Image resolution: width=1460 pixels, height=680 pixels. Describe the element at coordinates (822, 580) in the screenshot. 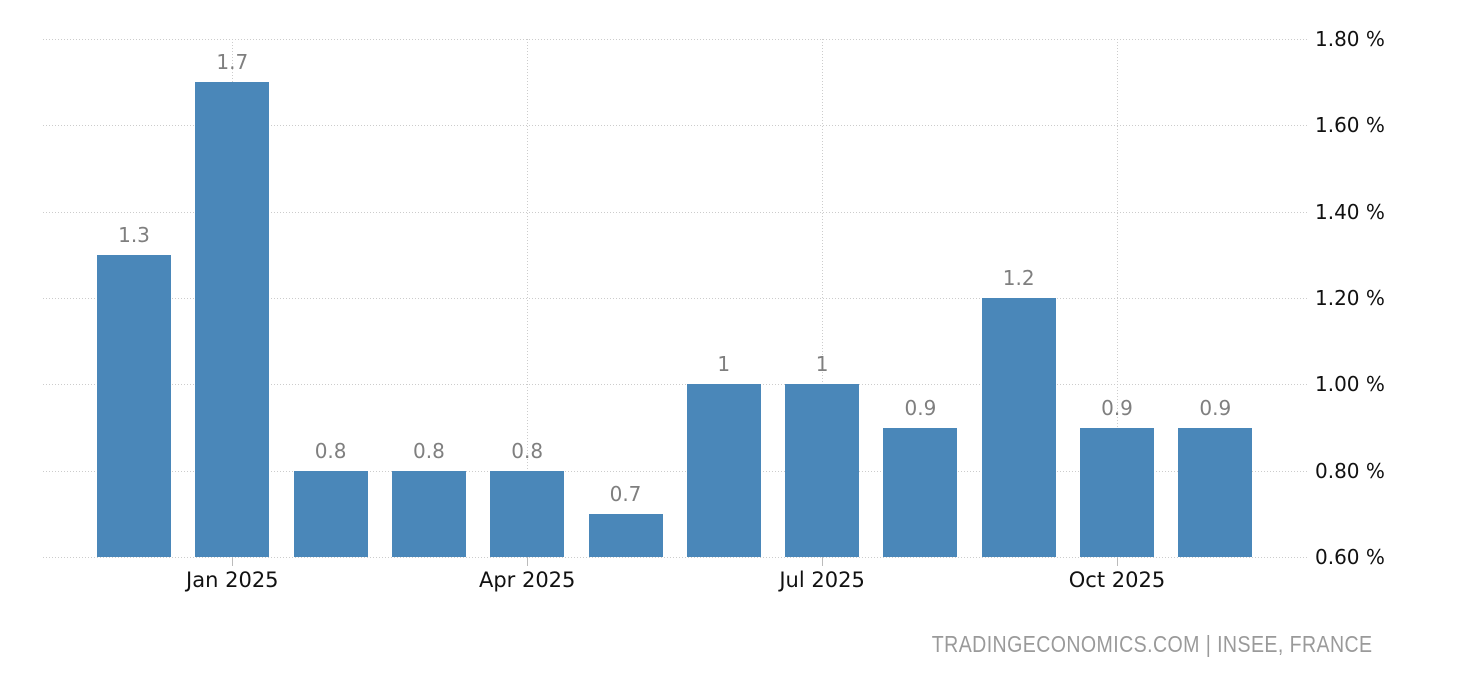

I see `x-axis-tick-label: Jul 2025` at that location.